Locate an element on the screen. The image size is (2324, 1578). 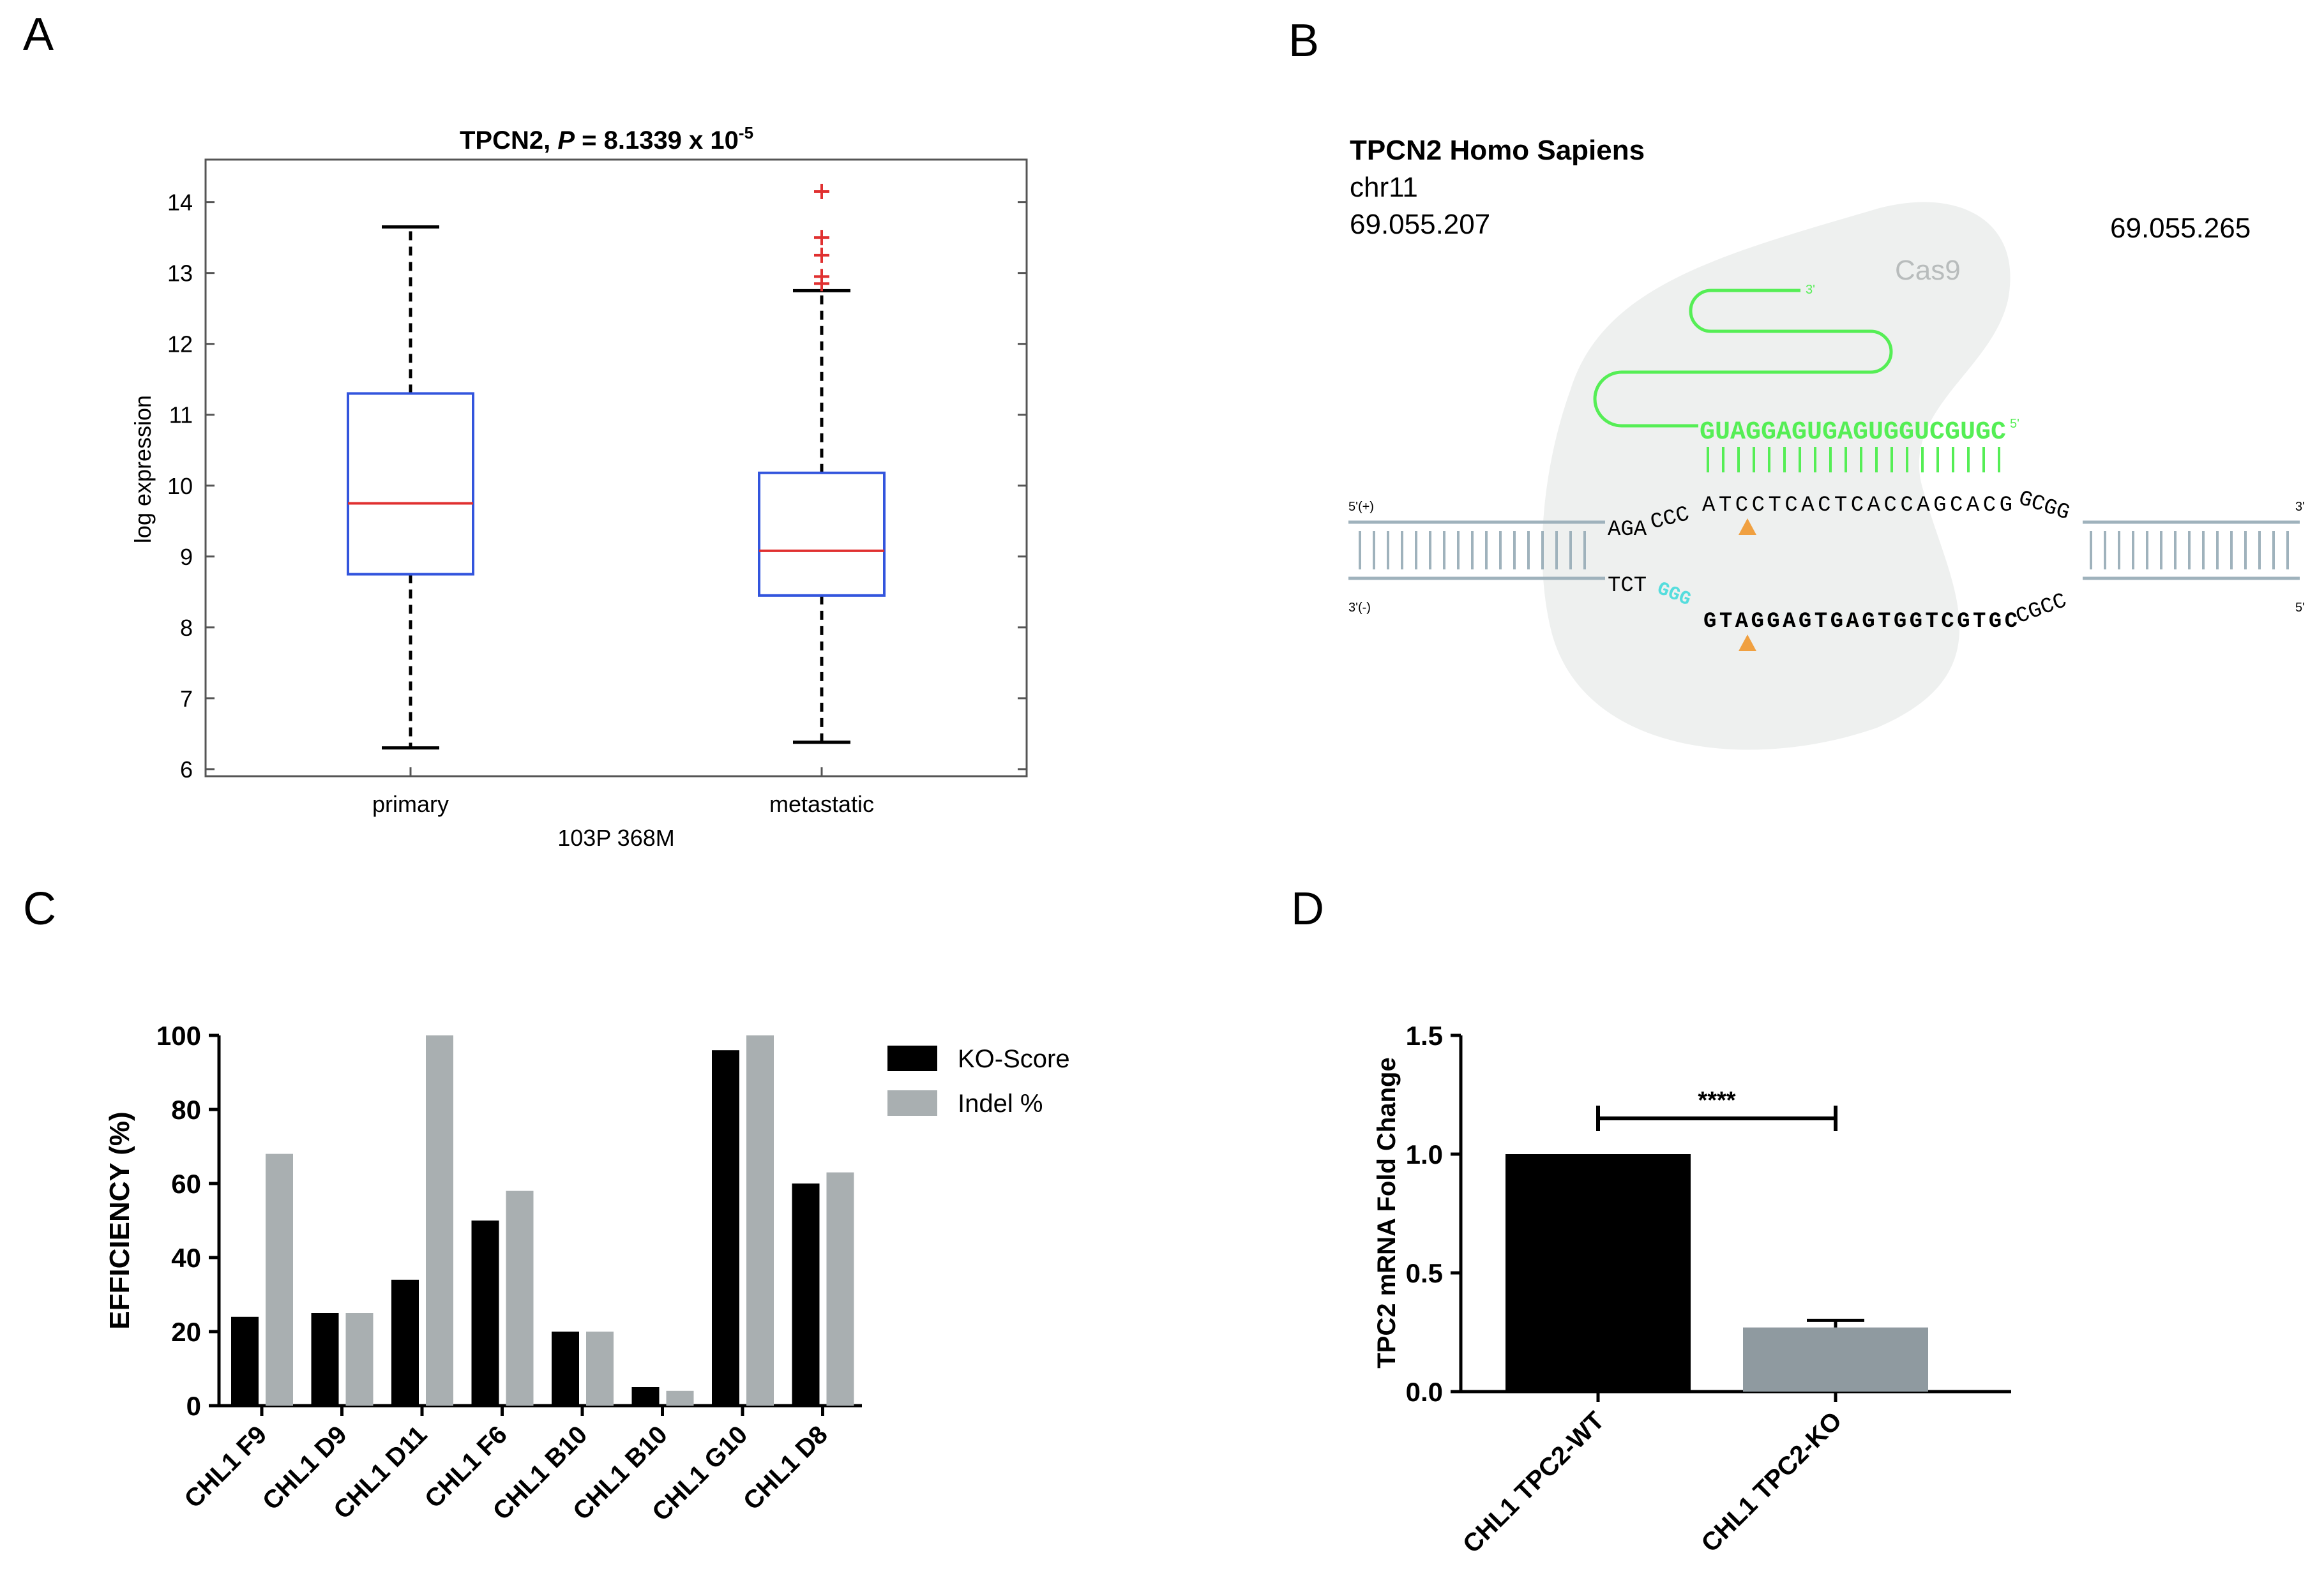
cas9-label: Cas9 is located at coordinates (1928, 271).